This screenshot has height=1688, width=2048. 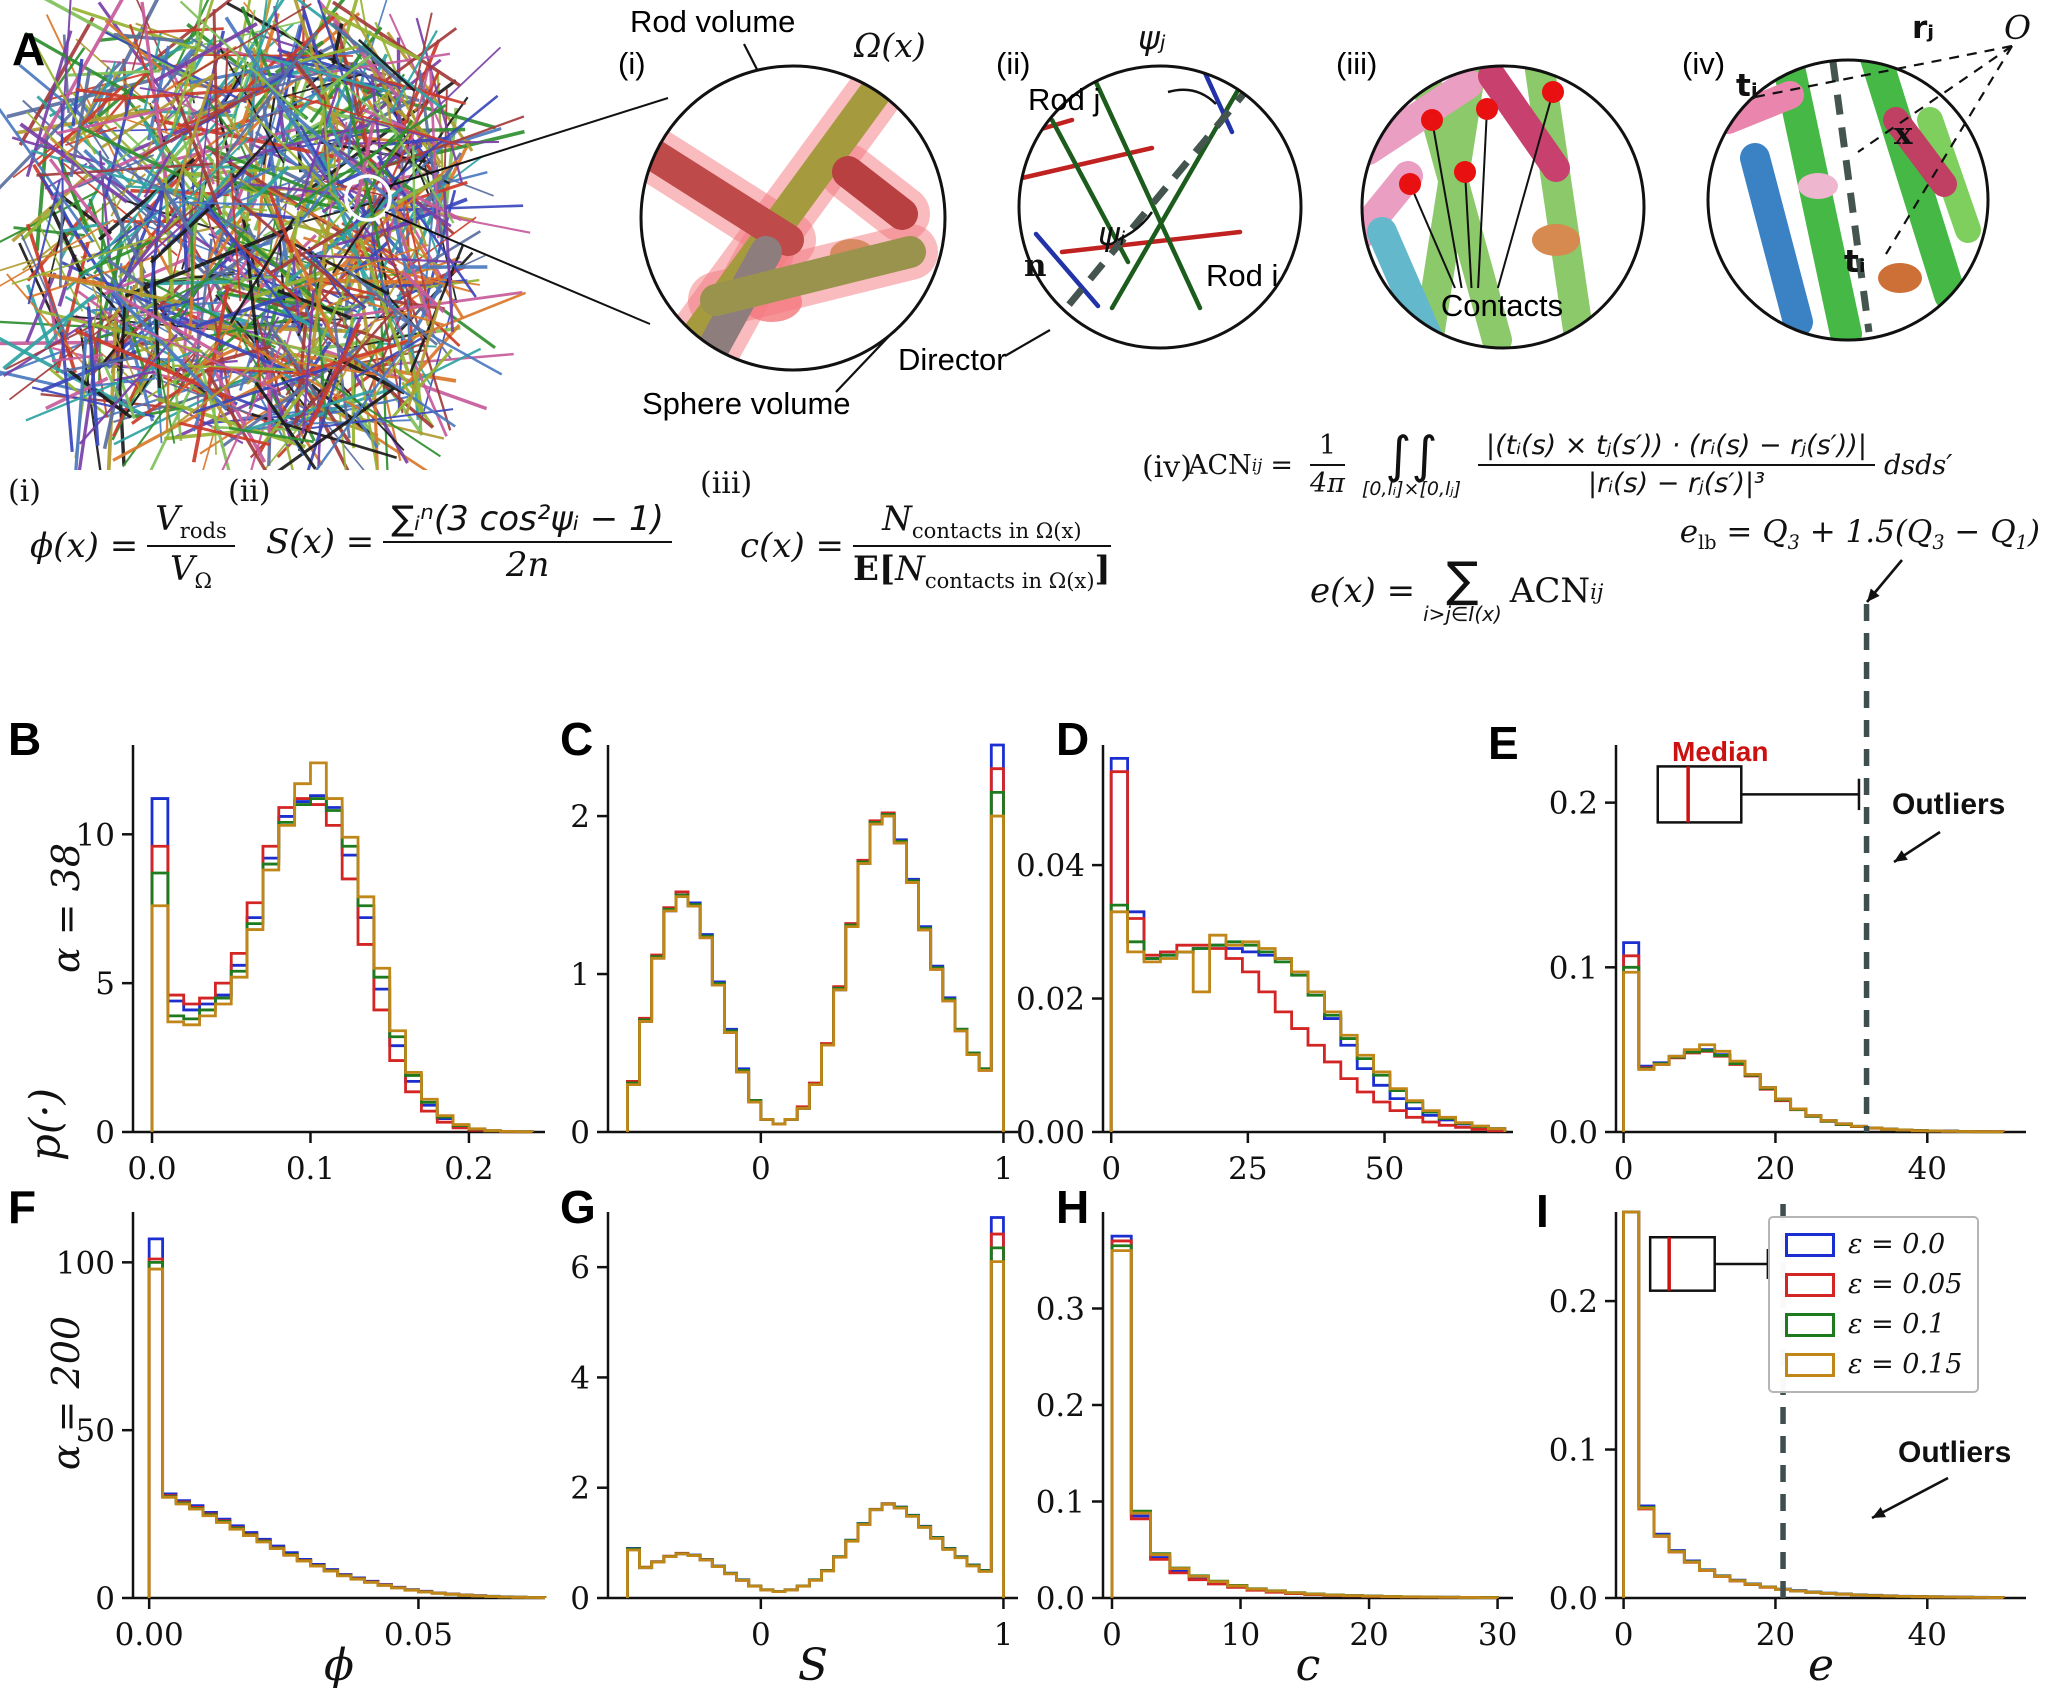 I want to click on elb-base: e, so click(x=1689, y=532).